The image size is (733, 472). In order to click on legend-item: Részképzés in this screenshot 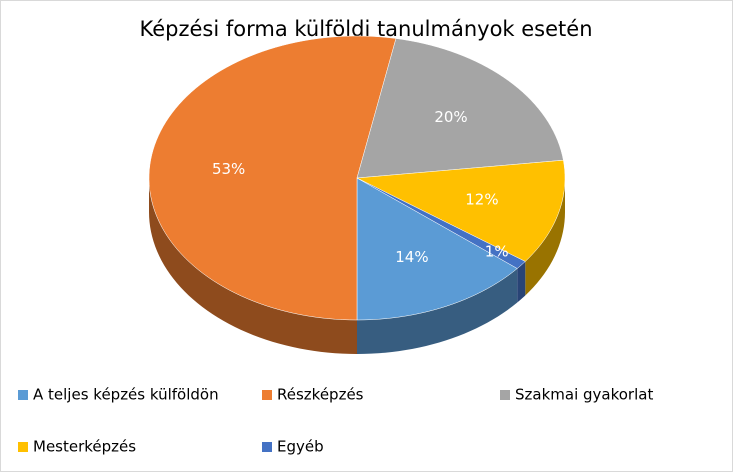, I will do `click(313, 395)`.